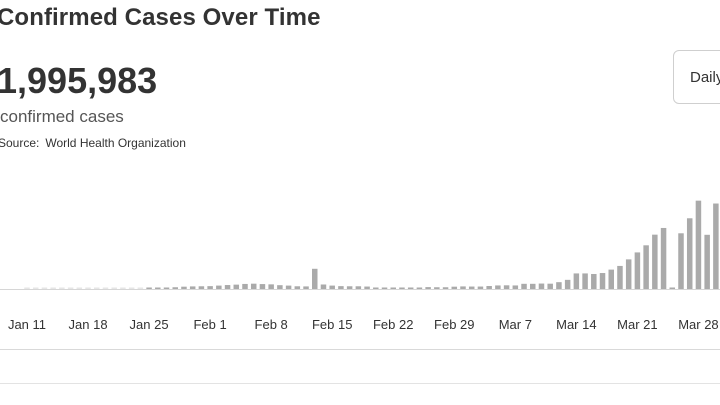  Describe the element at coordinates (698, 324) in the screenshot. I see `x-tick-label: Mar 28` at that location.